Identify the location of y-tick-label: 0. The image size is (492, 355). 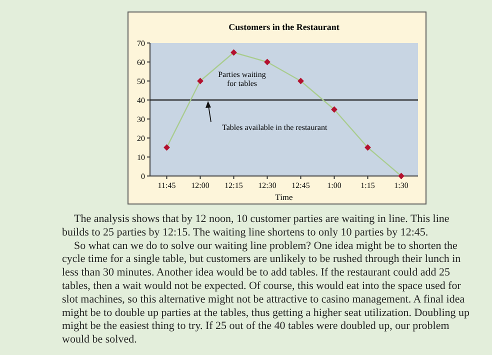
(143, 176).